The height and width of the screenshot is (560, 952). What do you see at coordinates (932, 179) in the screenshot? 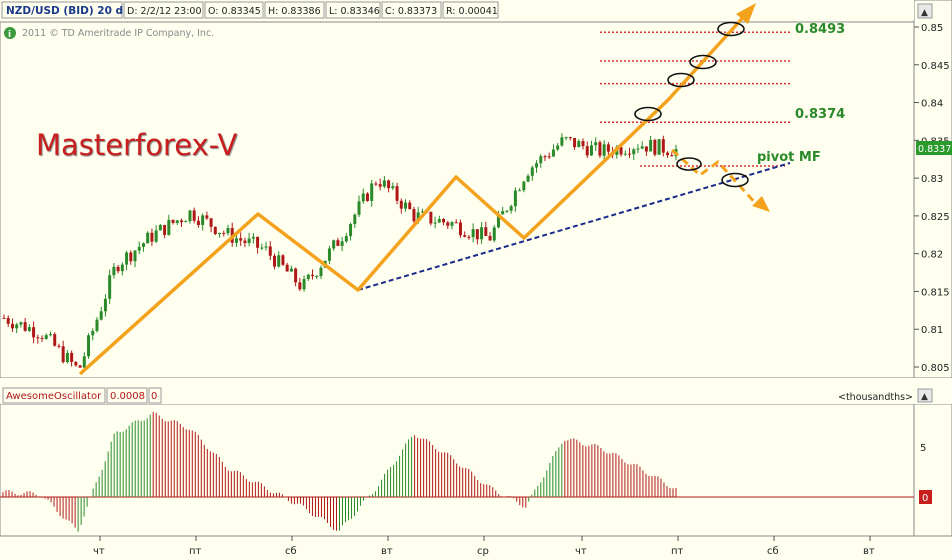
I see `price-tick-label: 0.83` at bounding box center [932, 179].